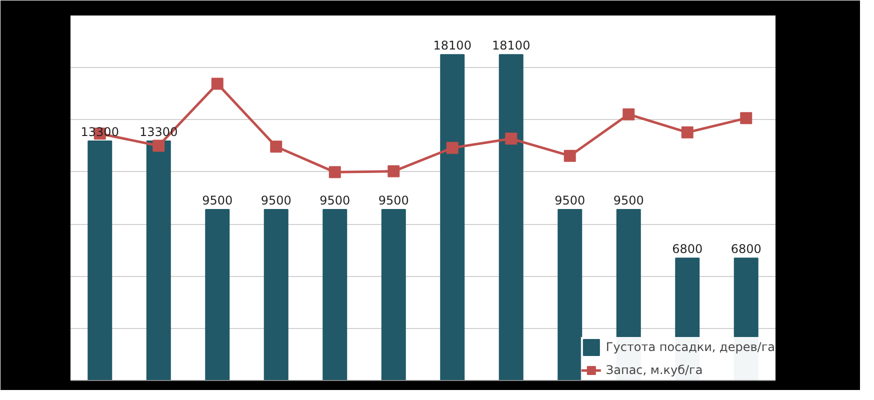  I want to click on legend-label: Густота посадки, дерев/га, so click(690, 347).